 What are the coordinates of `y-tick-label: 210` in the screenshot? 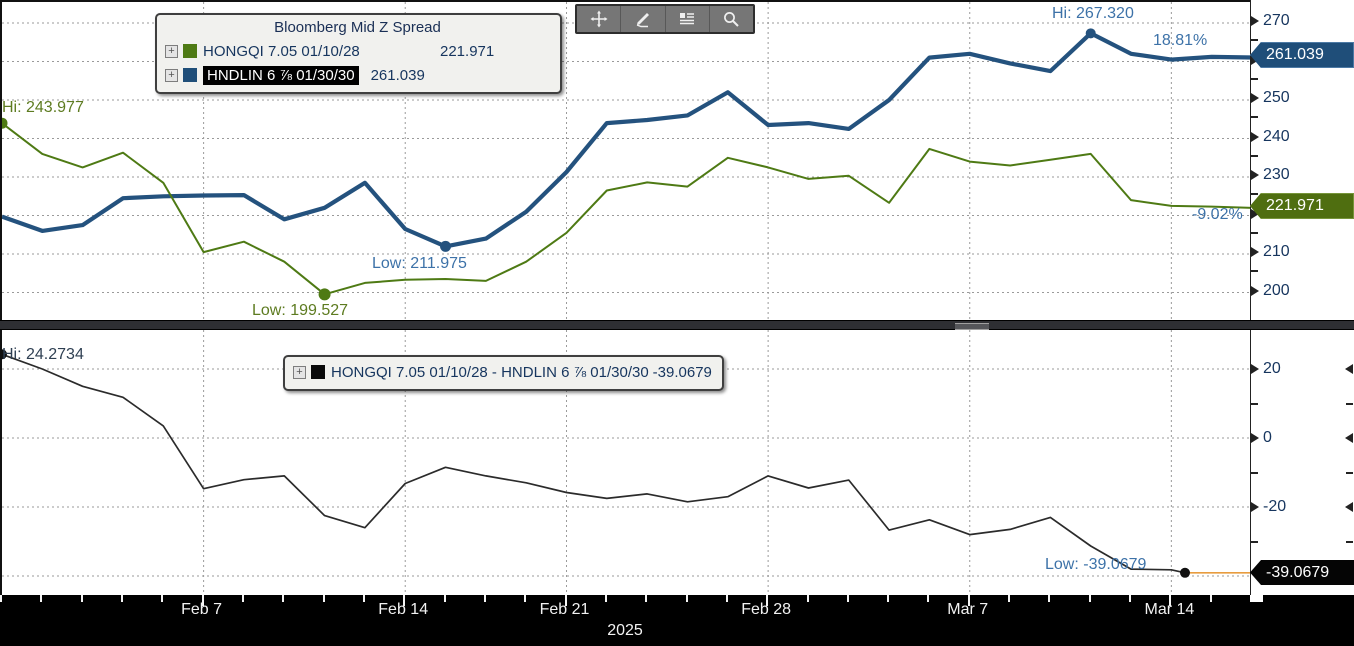 It's located at (1276, 251).